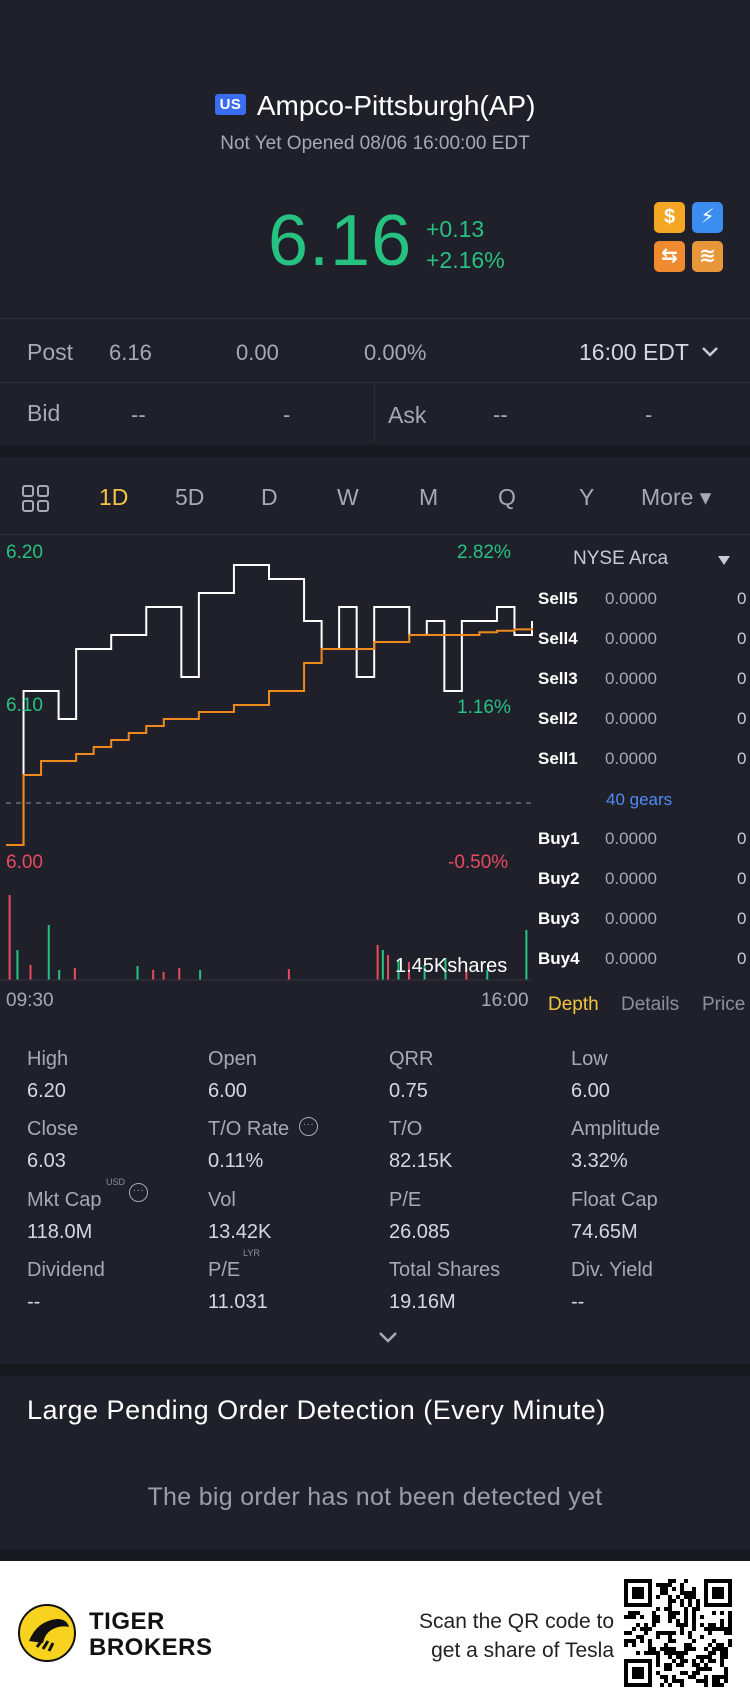 This screenshot has width=750, height=1706. What do you see at coordinates (30, 1000) in the screenshot?
I see `chart-start-time: 09:30` at bounding box center [30, 1000].